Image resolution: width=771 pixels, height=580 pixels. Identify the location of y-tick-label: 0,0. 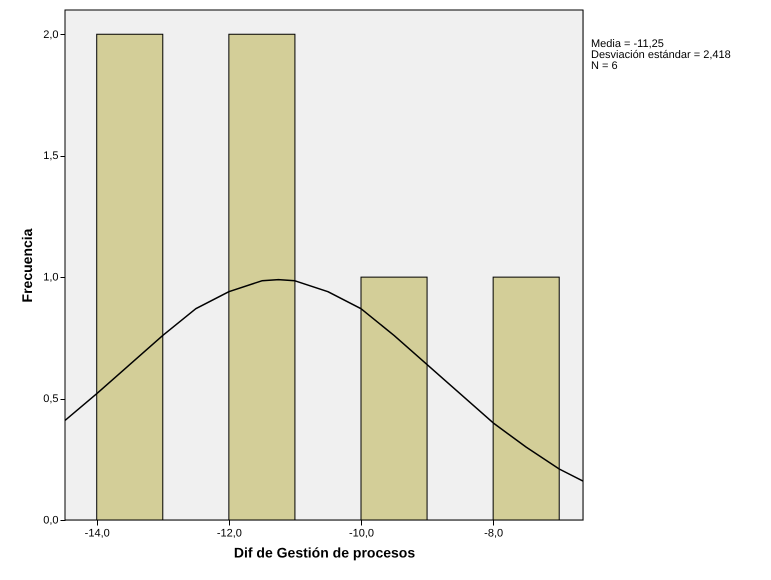
(50, 520).